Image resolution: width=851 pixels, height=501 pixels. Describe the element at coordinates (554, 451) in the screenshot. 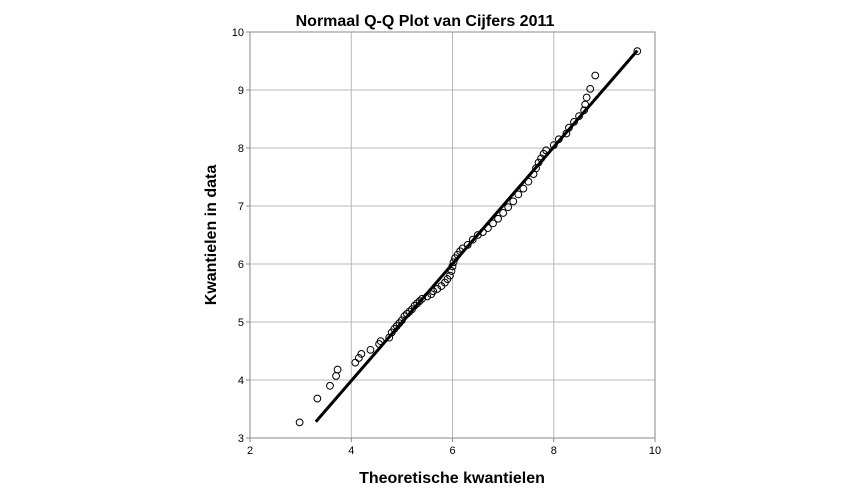

I see `x-tick-label: 8` at that location.